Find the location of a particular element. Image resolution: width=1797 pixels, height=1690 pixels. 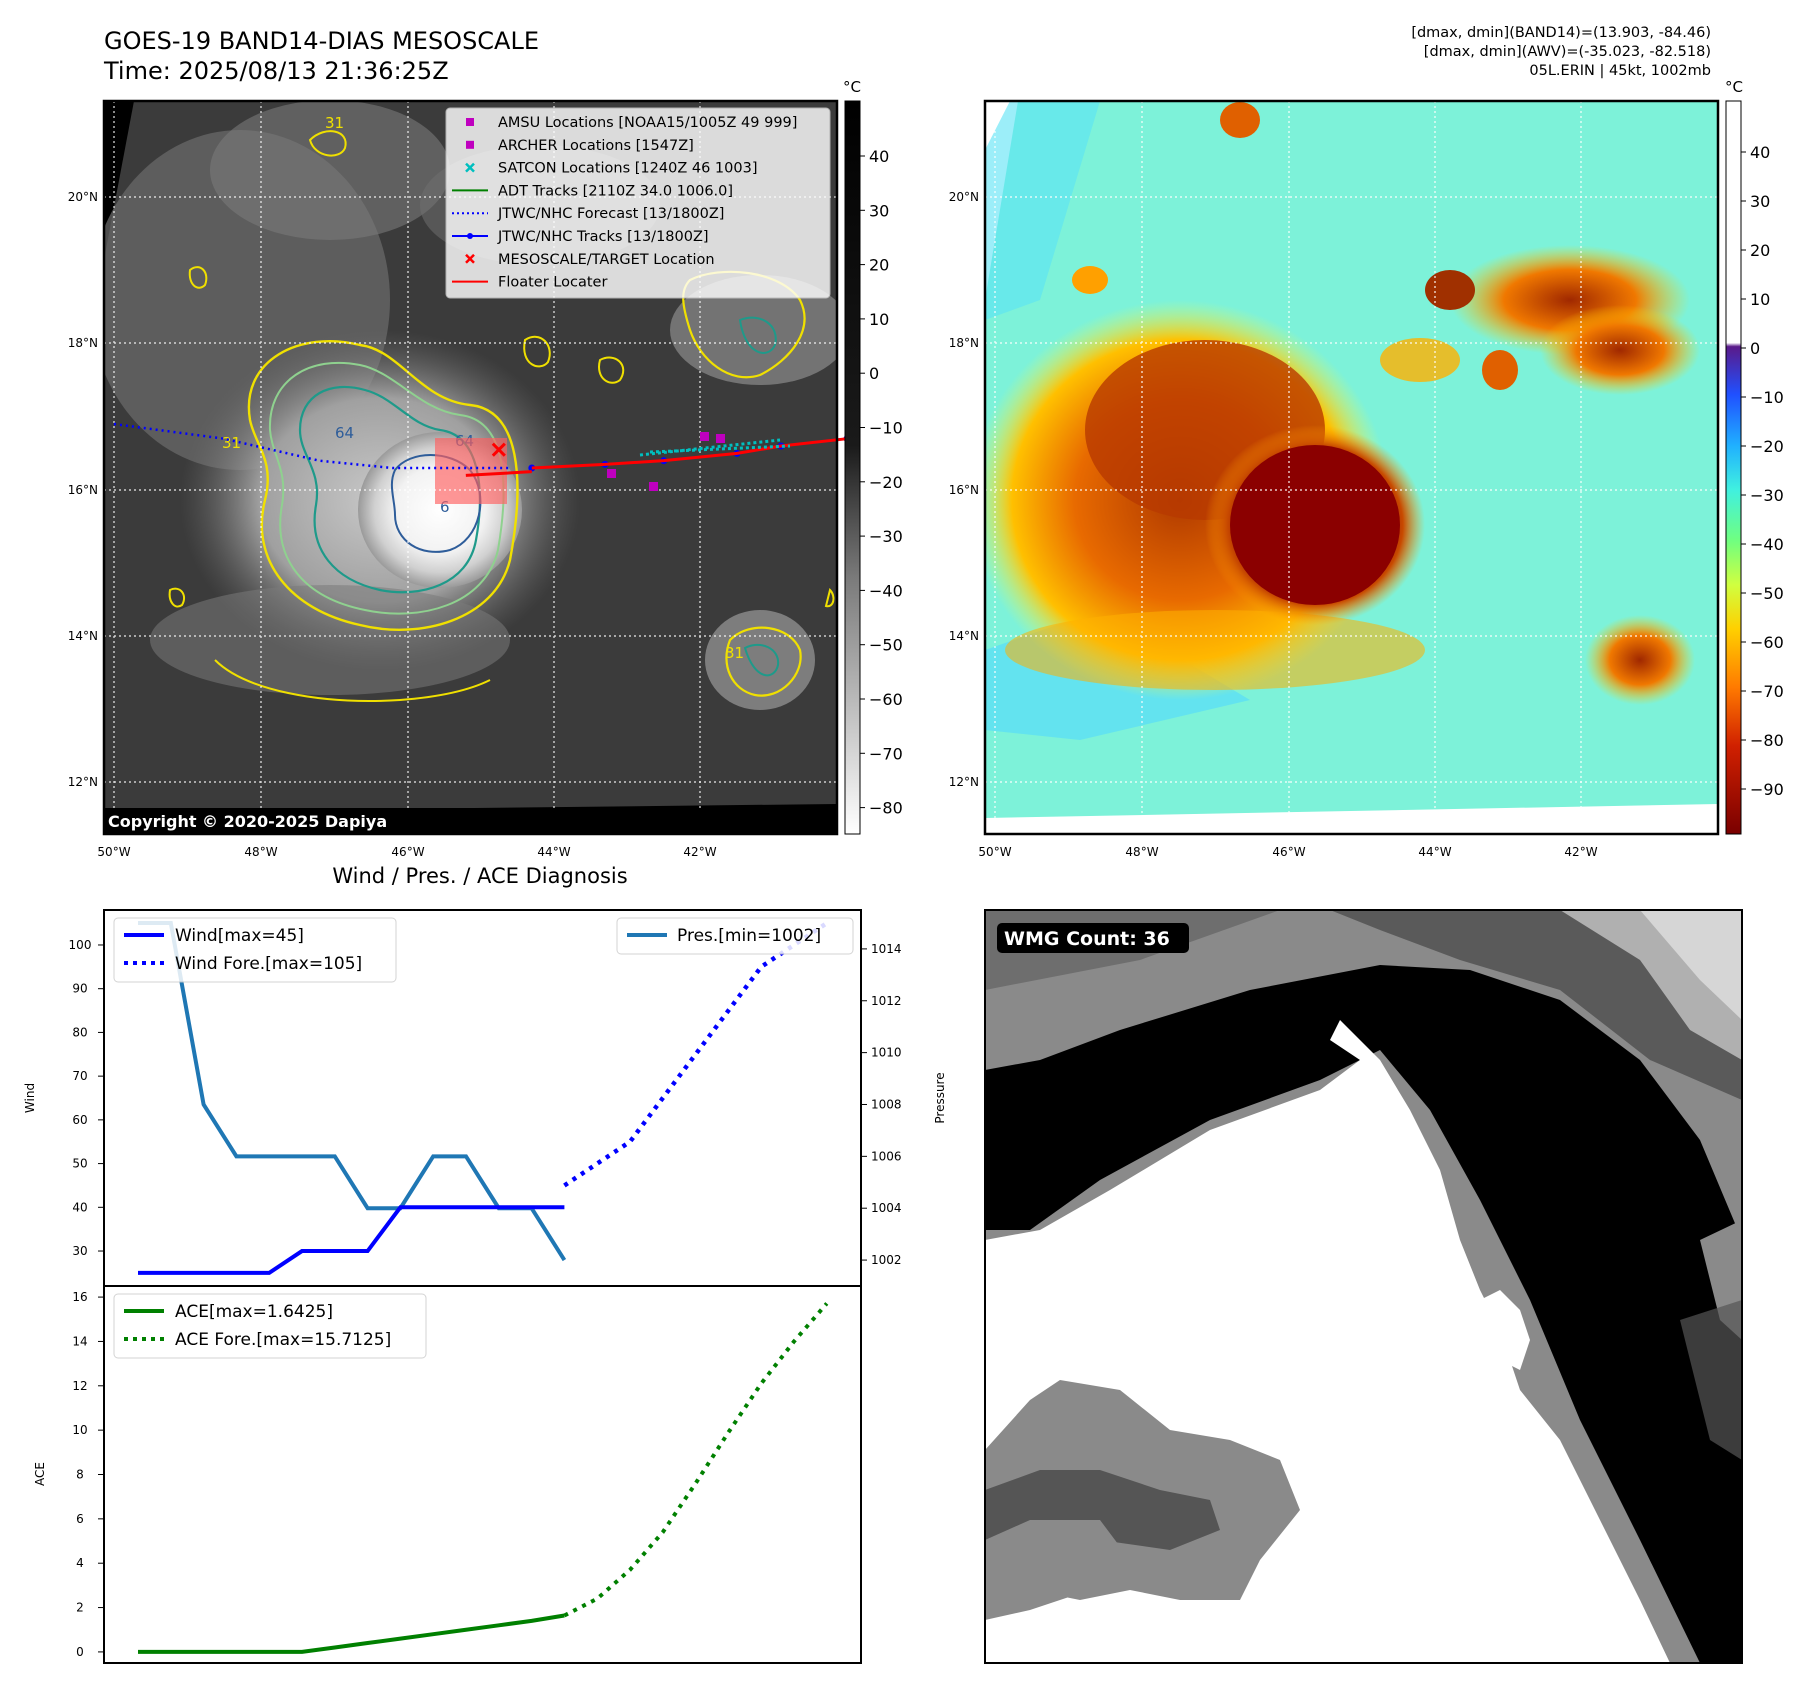

dmax-awv: [dmax, dmin](AWV)=(-35.023, -82.518) is located at coordinates (1567, 52).